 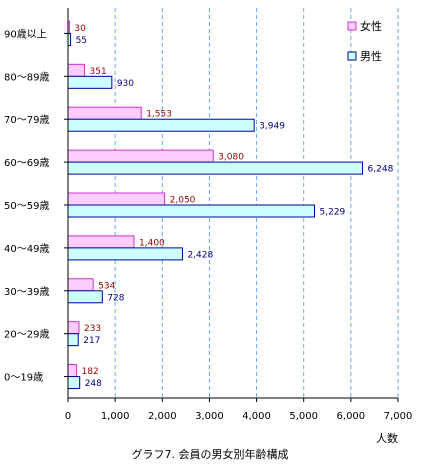 What do you see at coordinates (371, 56) in the screenshot?
I see `legend-label-male: 男性` at bounding box center [371, 56].